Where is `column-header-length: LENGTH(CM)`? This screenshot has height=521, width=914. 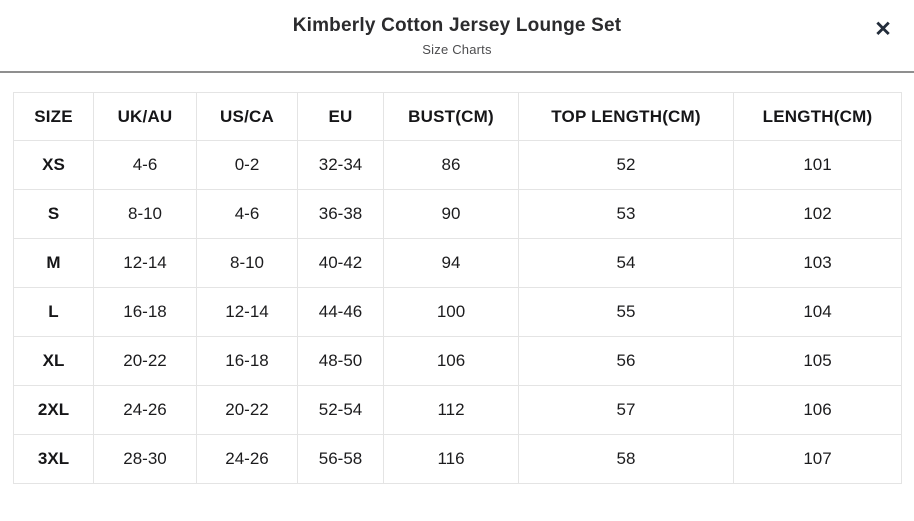 column-header-length: LENGTH(CM) is located at coordinates (817, 116).